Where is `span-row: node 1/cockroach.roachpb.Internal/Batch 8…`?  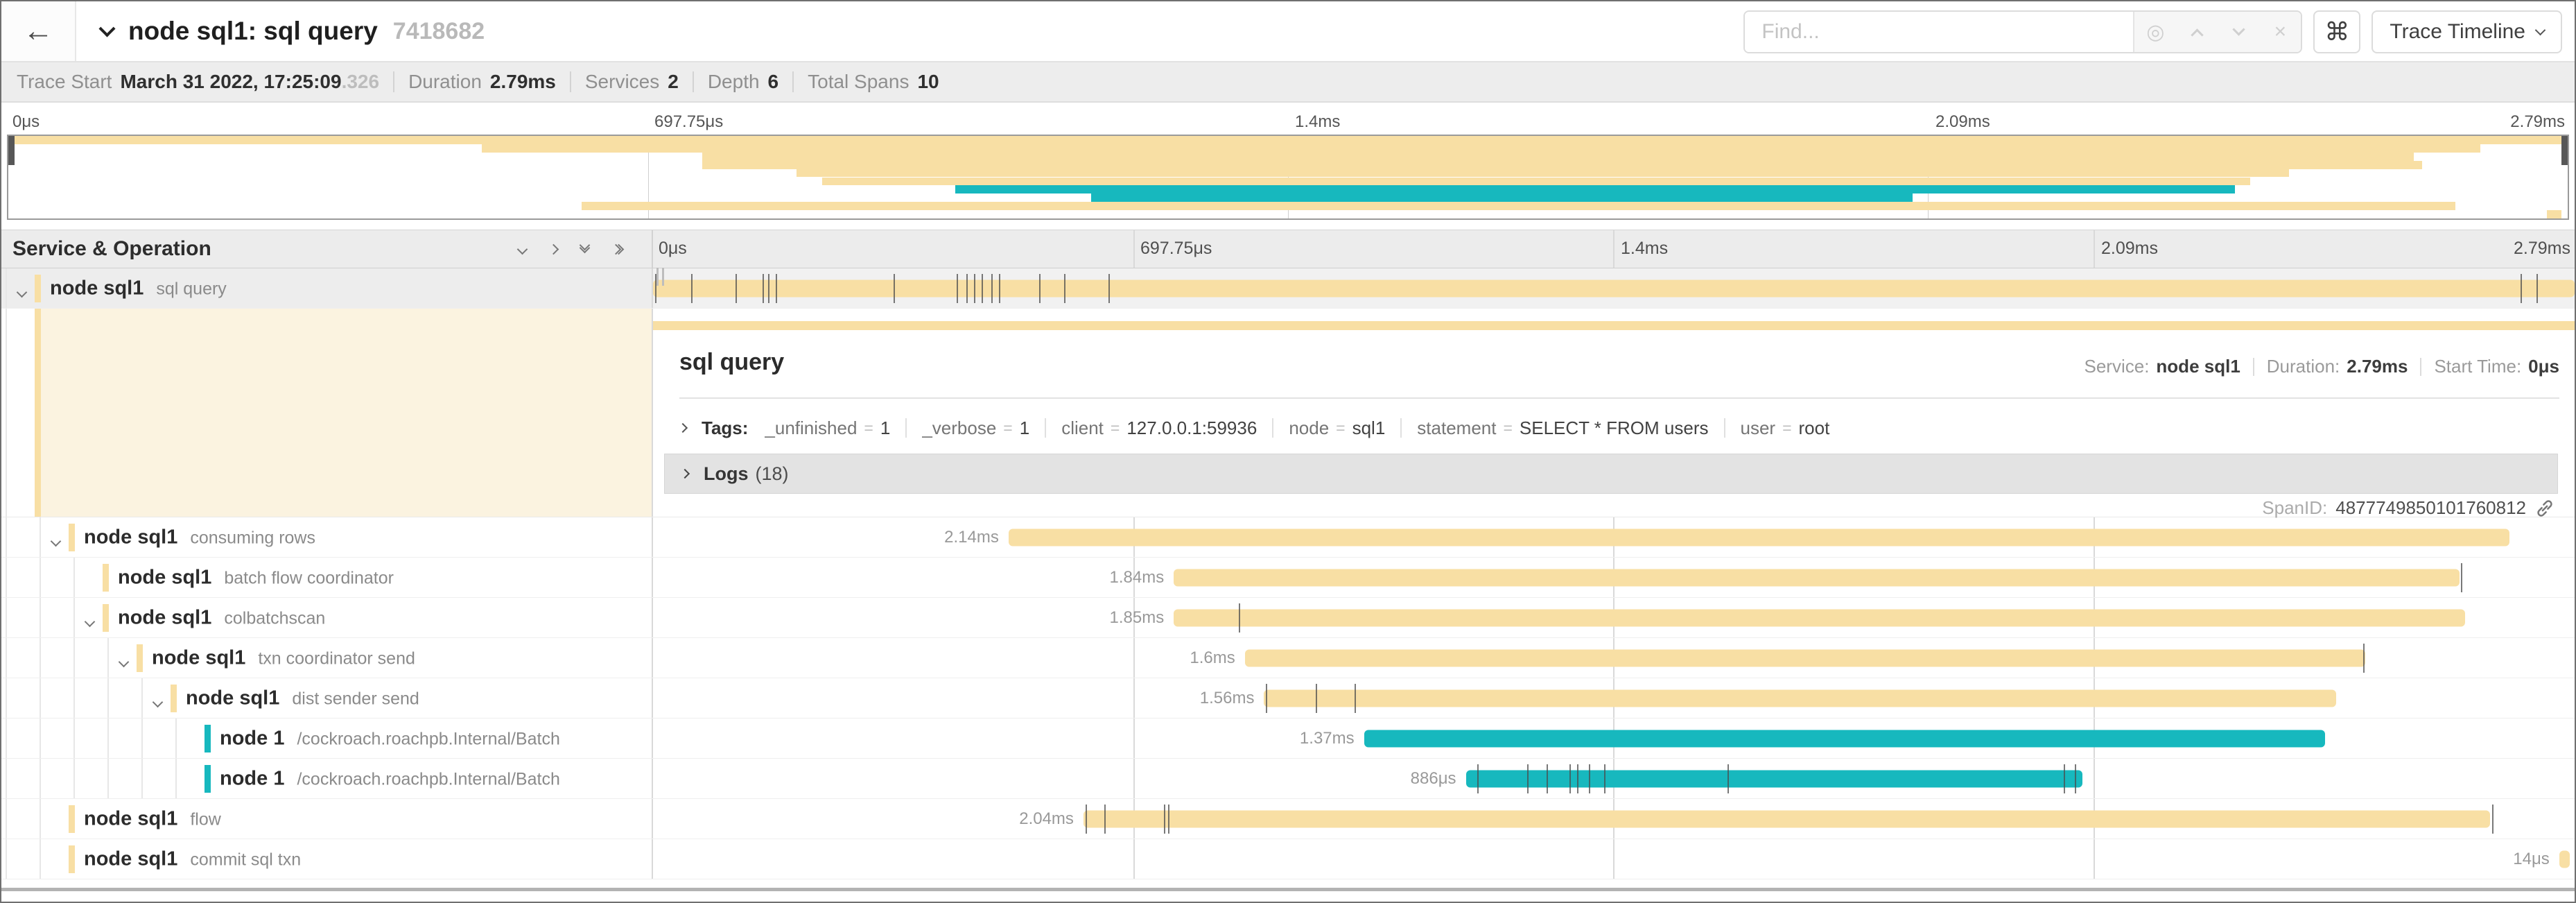
span-row: node 1/cockroach.roachpb.Internal/Batch 8… is located at coordinates (1288, 779).